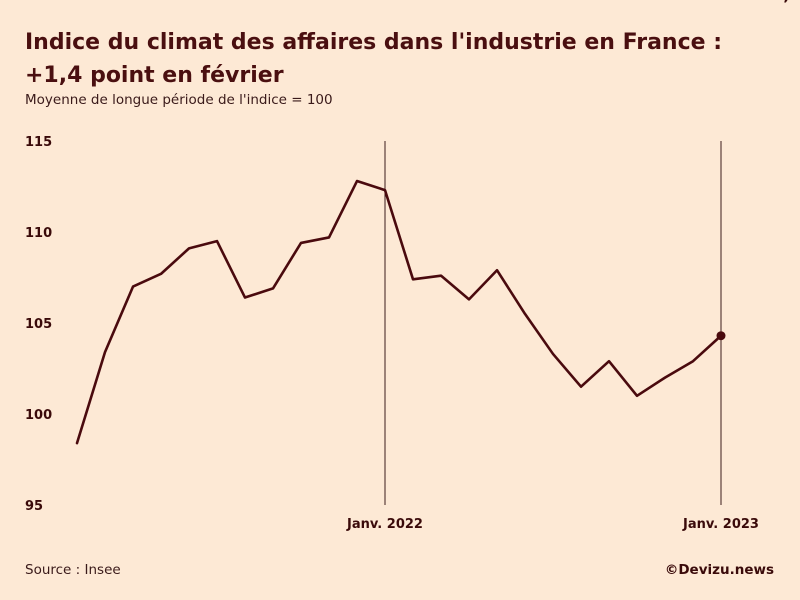 This screenshot has width=800, height=600. I want to click on last-point-marker, so click(721, 336).